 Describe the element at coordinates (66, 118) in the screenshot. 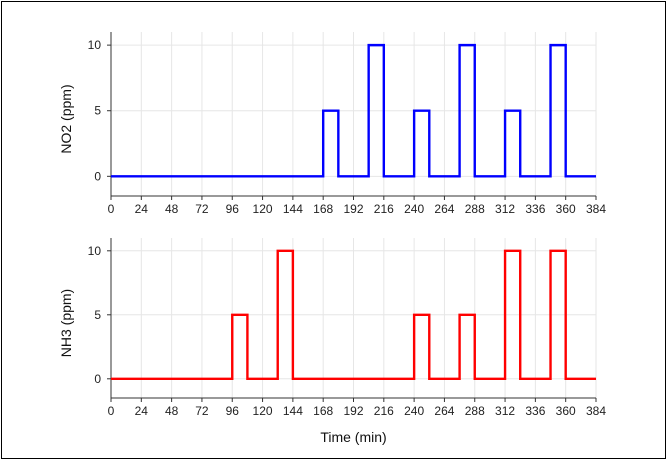

I see `y-axis-title: NO2 (ppm)` at that location.